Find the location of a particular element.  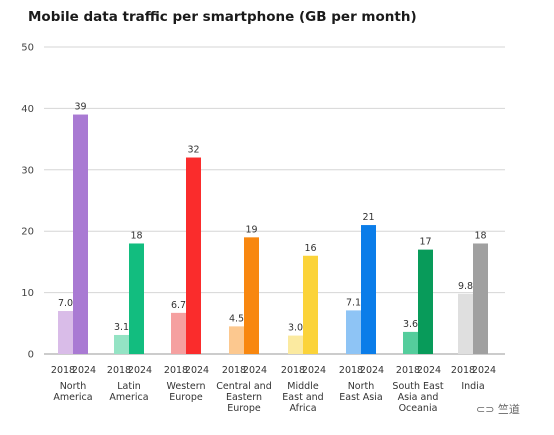

x-category-label: Africa is located at coordinates (302, 408).